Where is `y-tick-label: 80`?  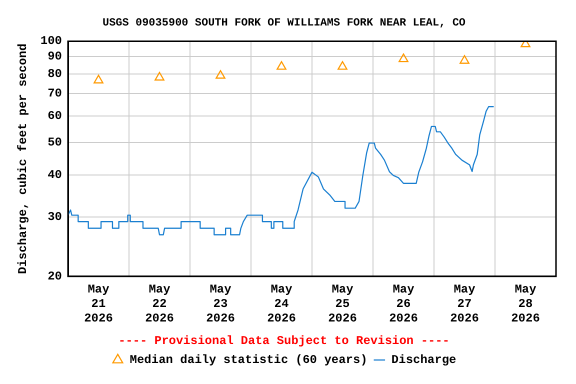 y-tick-label: 80 is located at coordinates (55, 73).